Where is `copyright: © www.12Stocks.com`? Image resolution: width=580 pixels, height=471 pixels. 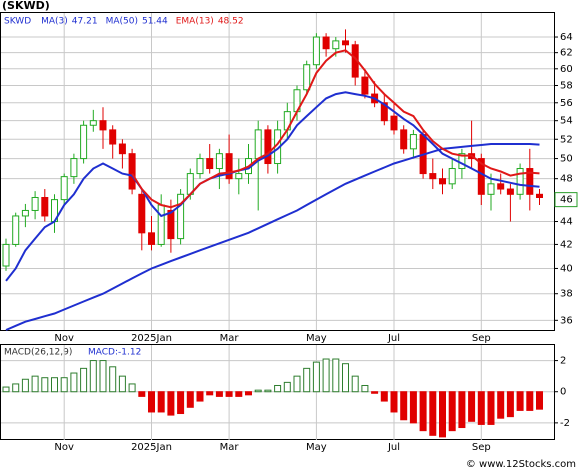
copyright: © www.12Stocks.com is located at coordinates (521, 464).